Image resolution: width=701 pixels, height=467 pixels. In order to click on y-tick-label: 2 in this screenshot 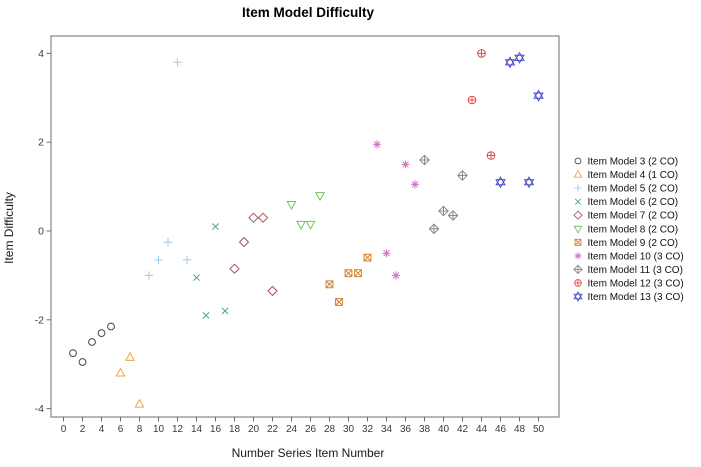, I will do `click(41, 143)`.